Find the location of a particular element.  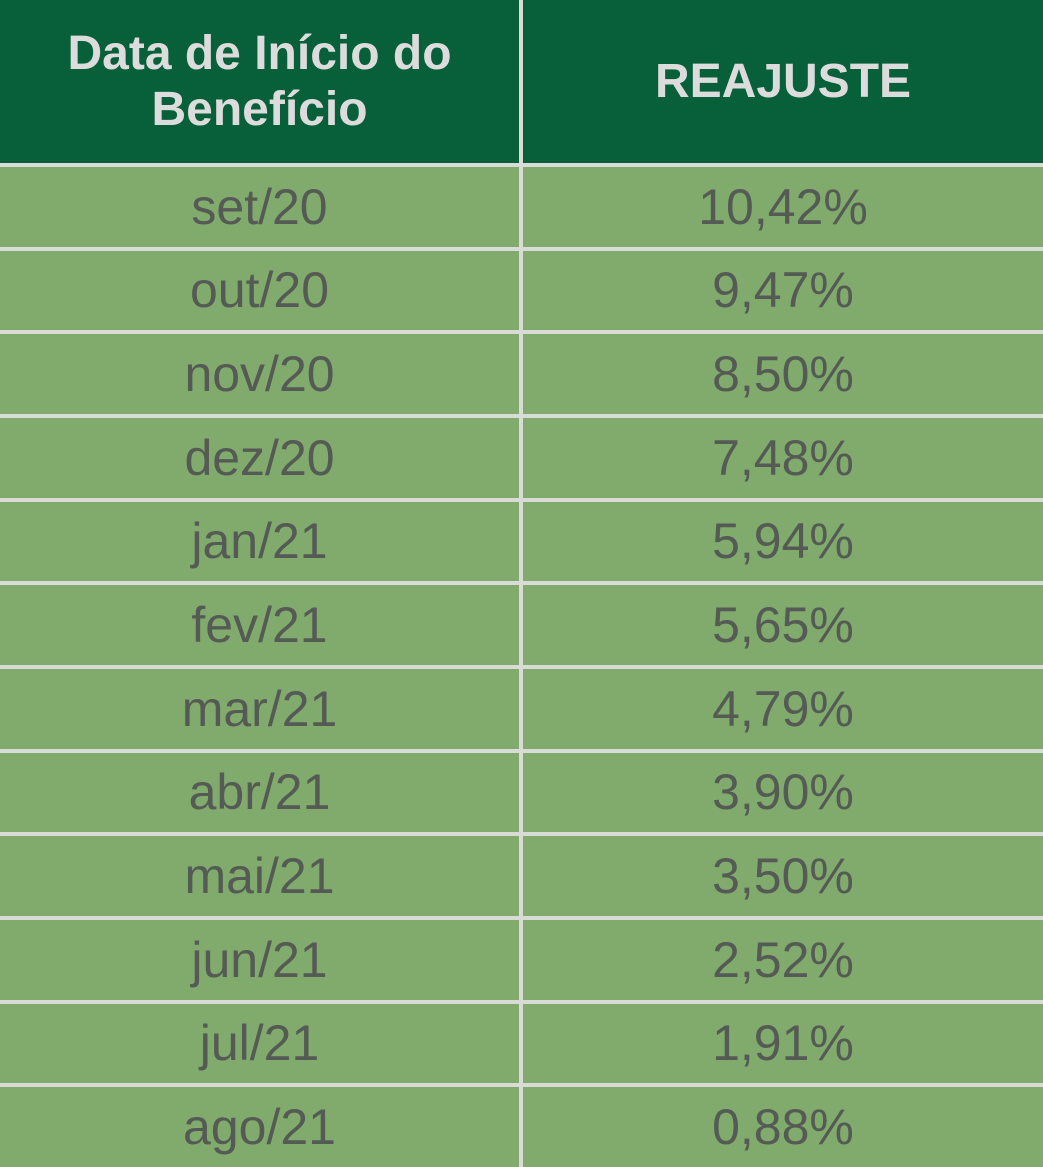

value-cell-text: 2,52% is located at coordinates (783, 959).